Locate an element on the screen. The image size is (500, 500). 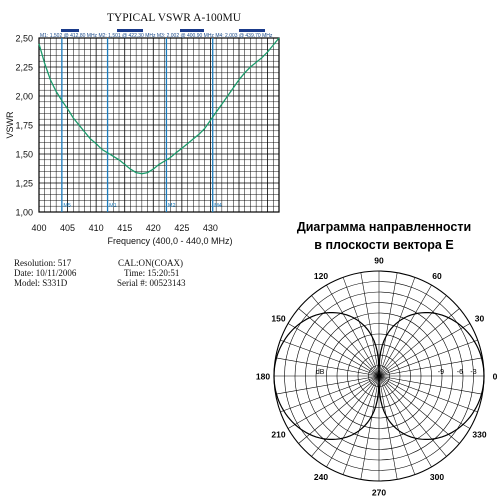
x-tick-label: 405 is located at coordinates (67, 228).